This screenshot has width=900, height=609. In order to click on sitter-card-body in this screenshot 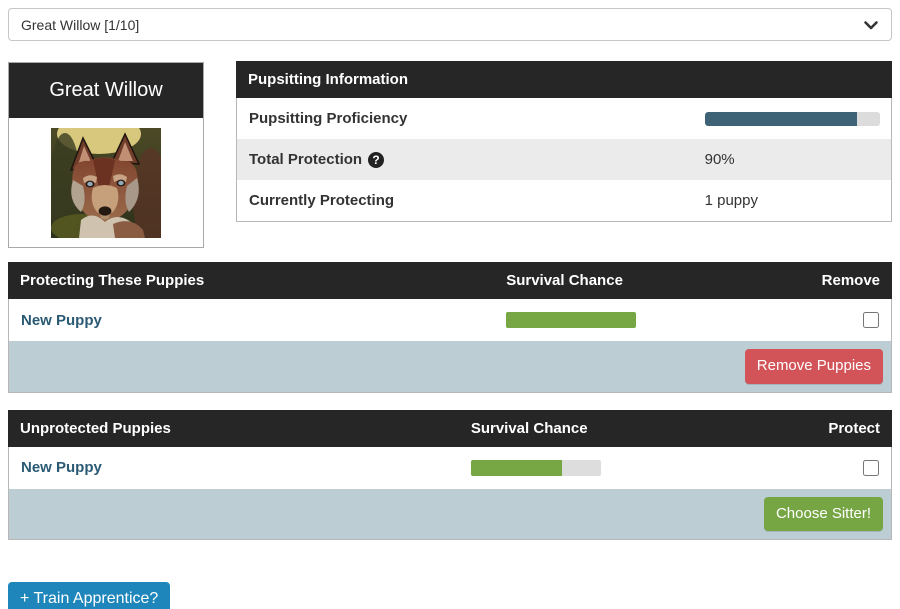, I will do `click(106, 182)`.